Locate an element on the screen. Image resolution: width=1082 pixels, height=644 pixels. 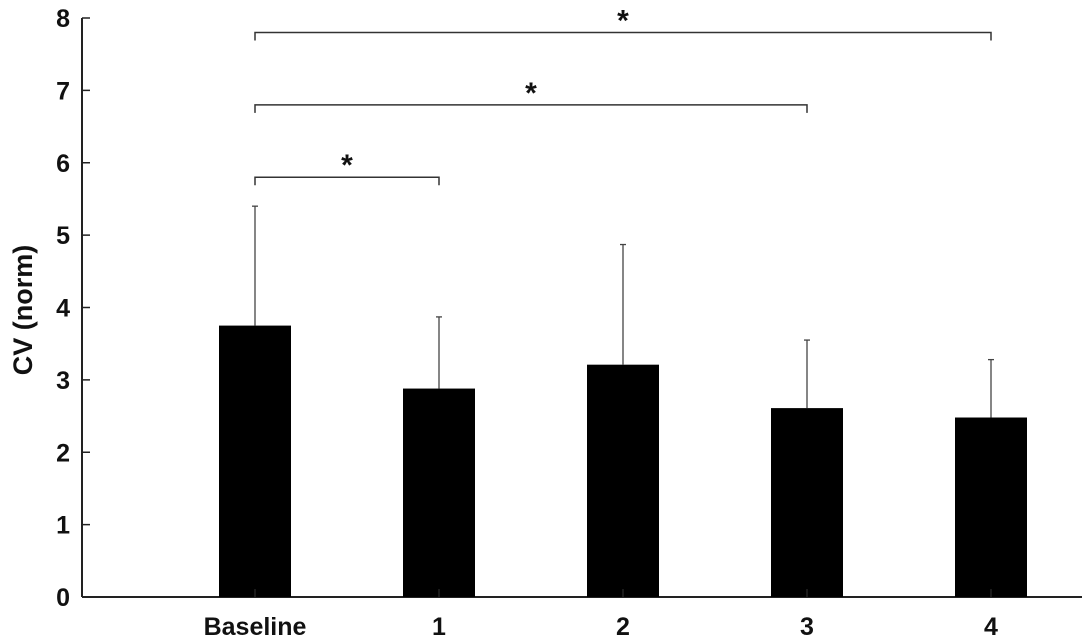
y-tick-label: 8 is located at coordinates (63, 19).